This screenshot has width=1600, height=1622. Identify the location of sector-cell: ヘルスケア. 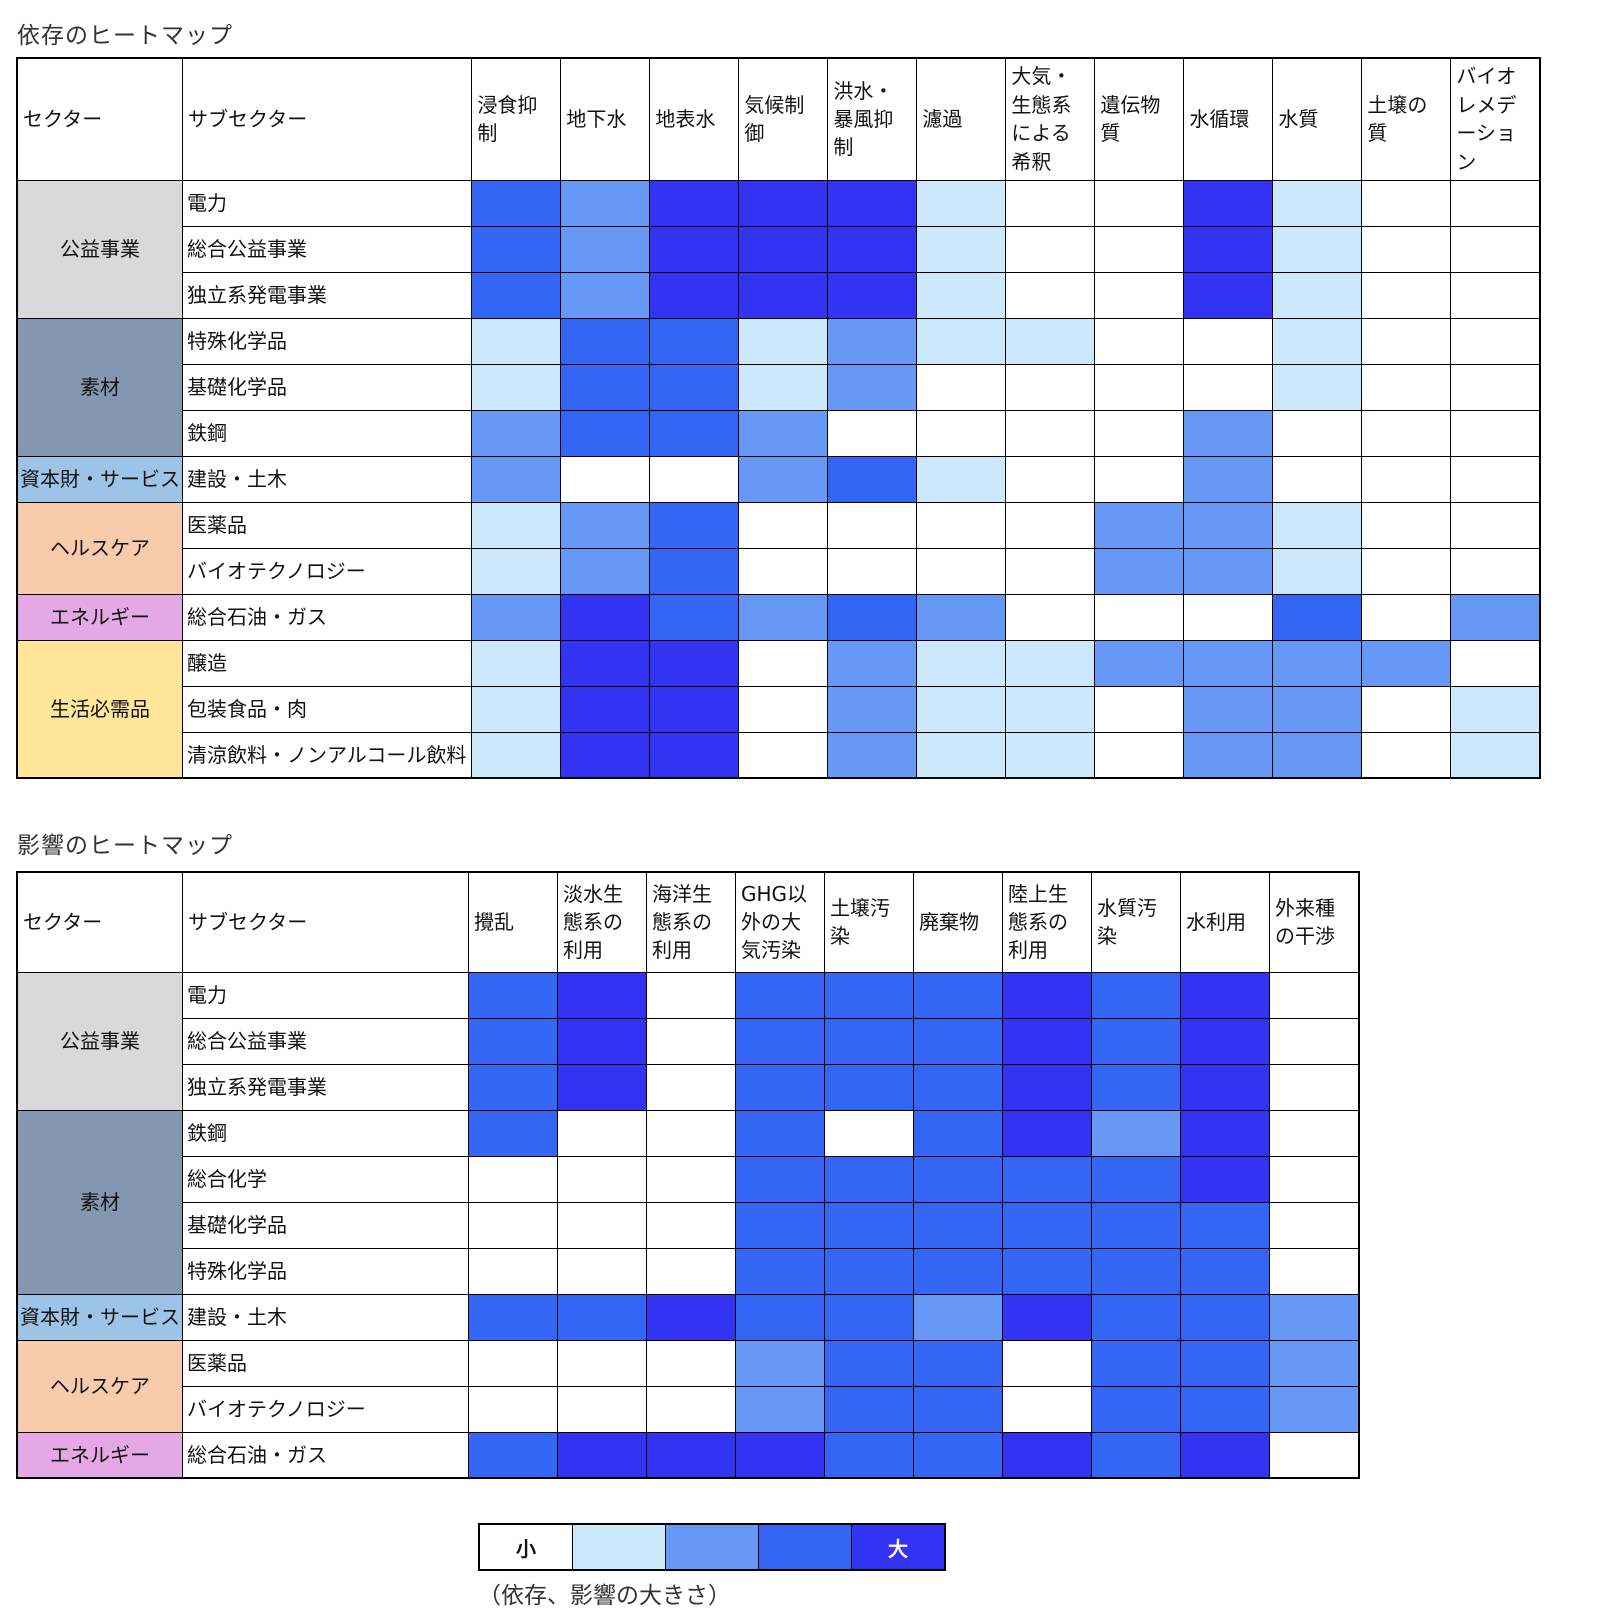
(99, 1386).